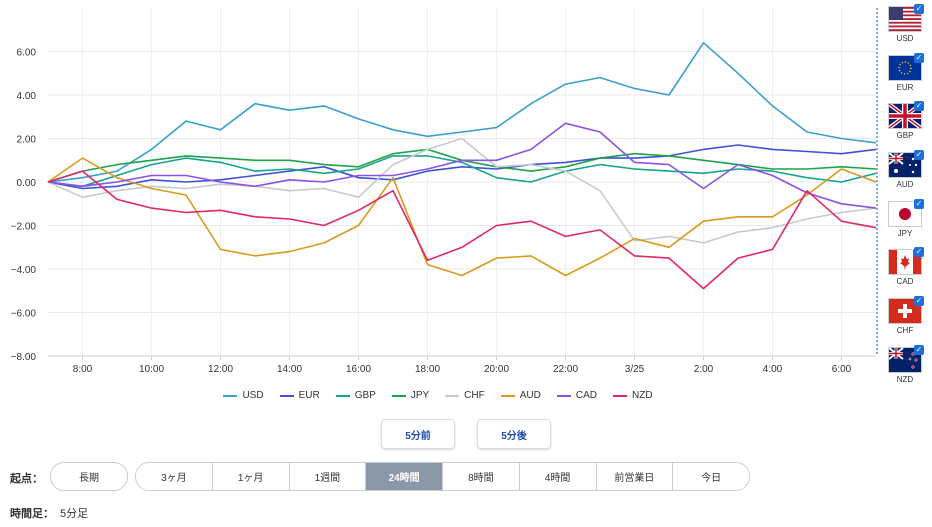 This screenshot has width=932, height=527. Describe the element at coordinates (565, 369) in the screenshot. I see `x-tick-label: 22:00` at that location.